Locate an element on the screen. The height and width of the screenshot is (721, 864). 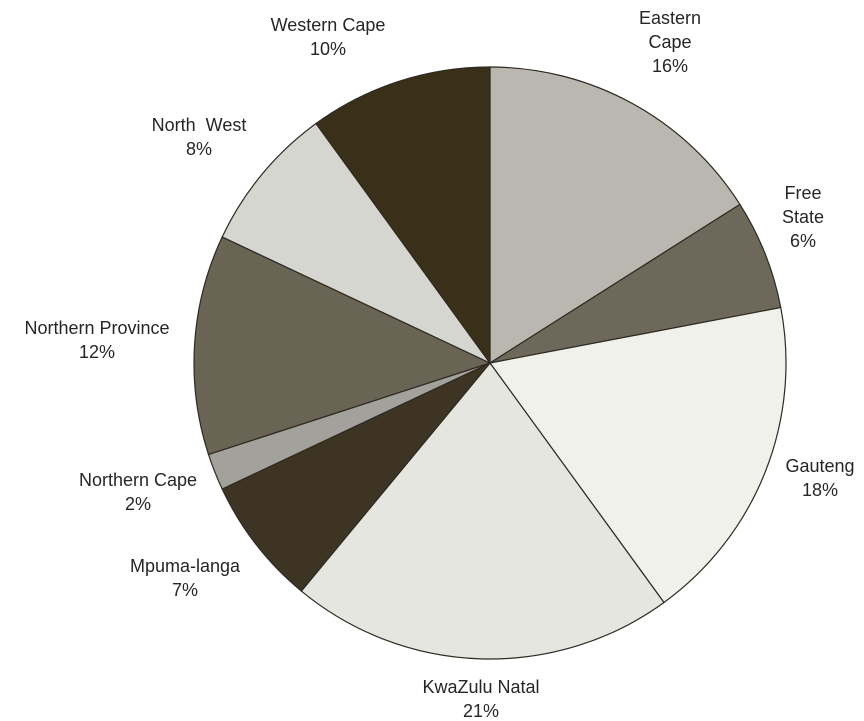
slice-eastern-cape is located at coordinates (615, 215).